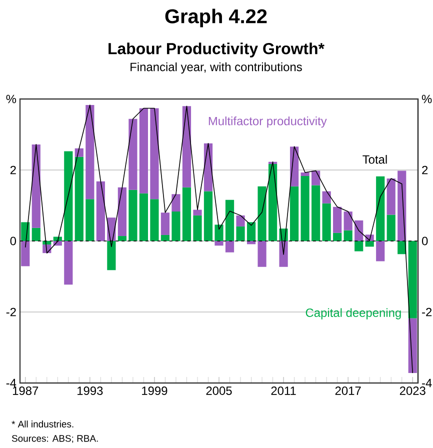 The height and width of the screenshot is (448, 433). I want to click on x-tick-label: 1987, so click(25, 390).